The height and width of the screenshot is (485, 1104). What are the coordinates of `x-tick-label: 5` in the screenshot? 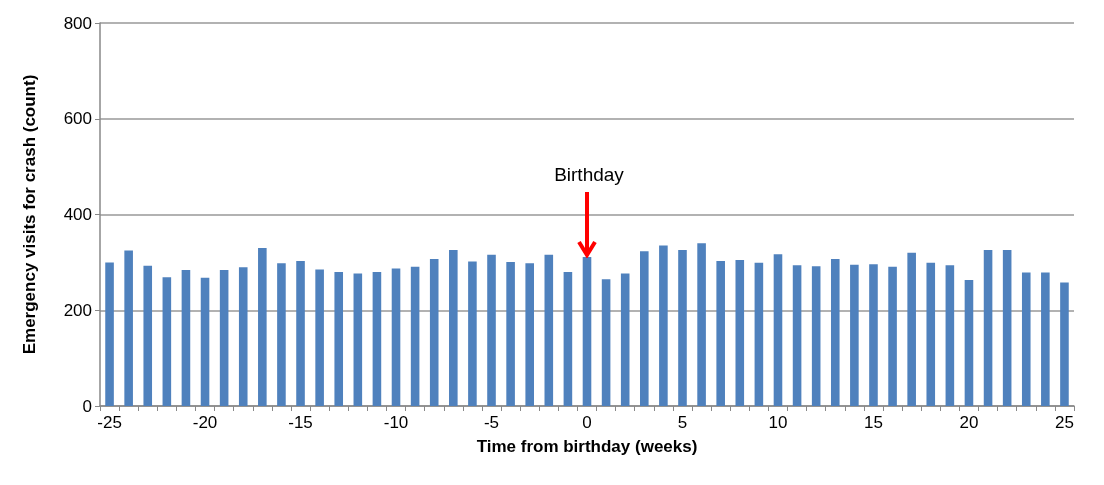 It's located at (682, 422).